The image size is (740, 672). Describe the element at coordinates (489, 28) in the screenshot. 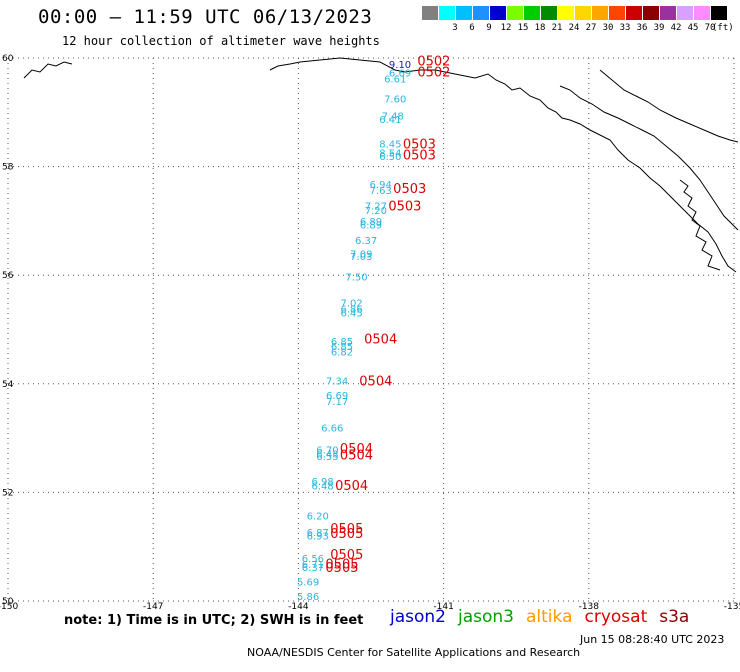

I see `scale-label: 9` at that location.